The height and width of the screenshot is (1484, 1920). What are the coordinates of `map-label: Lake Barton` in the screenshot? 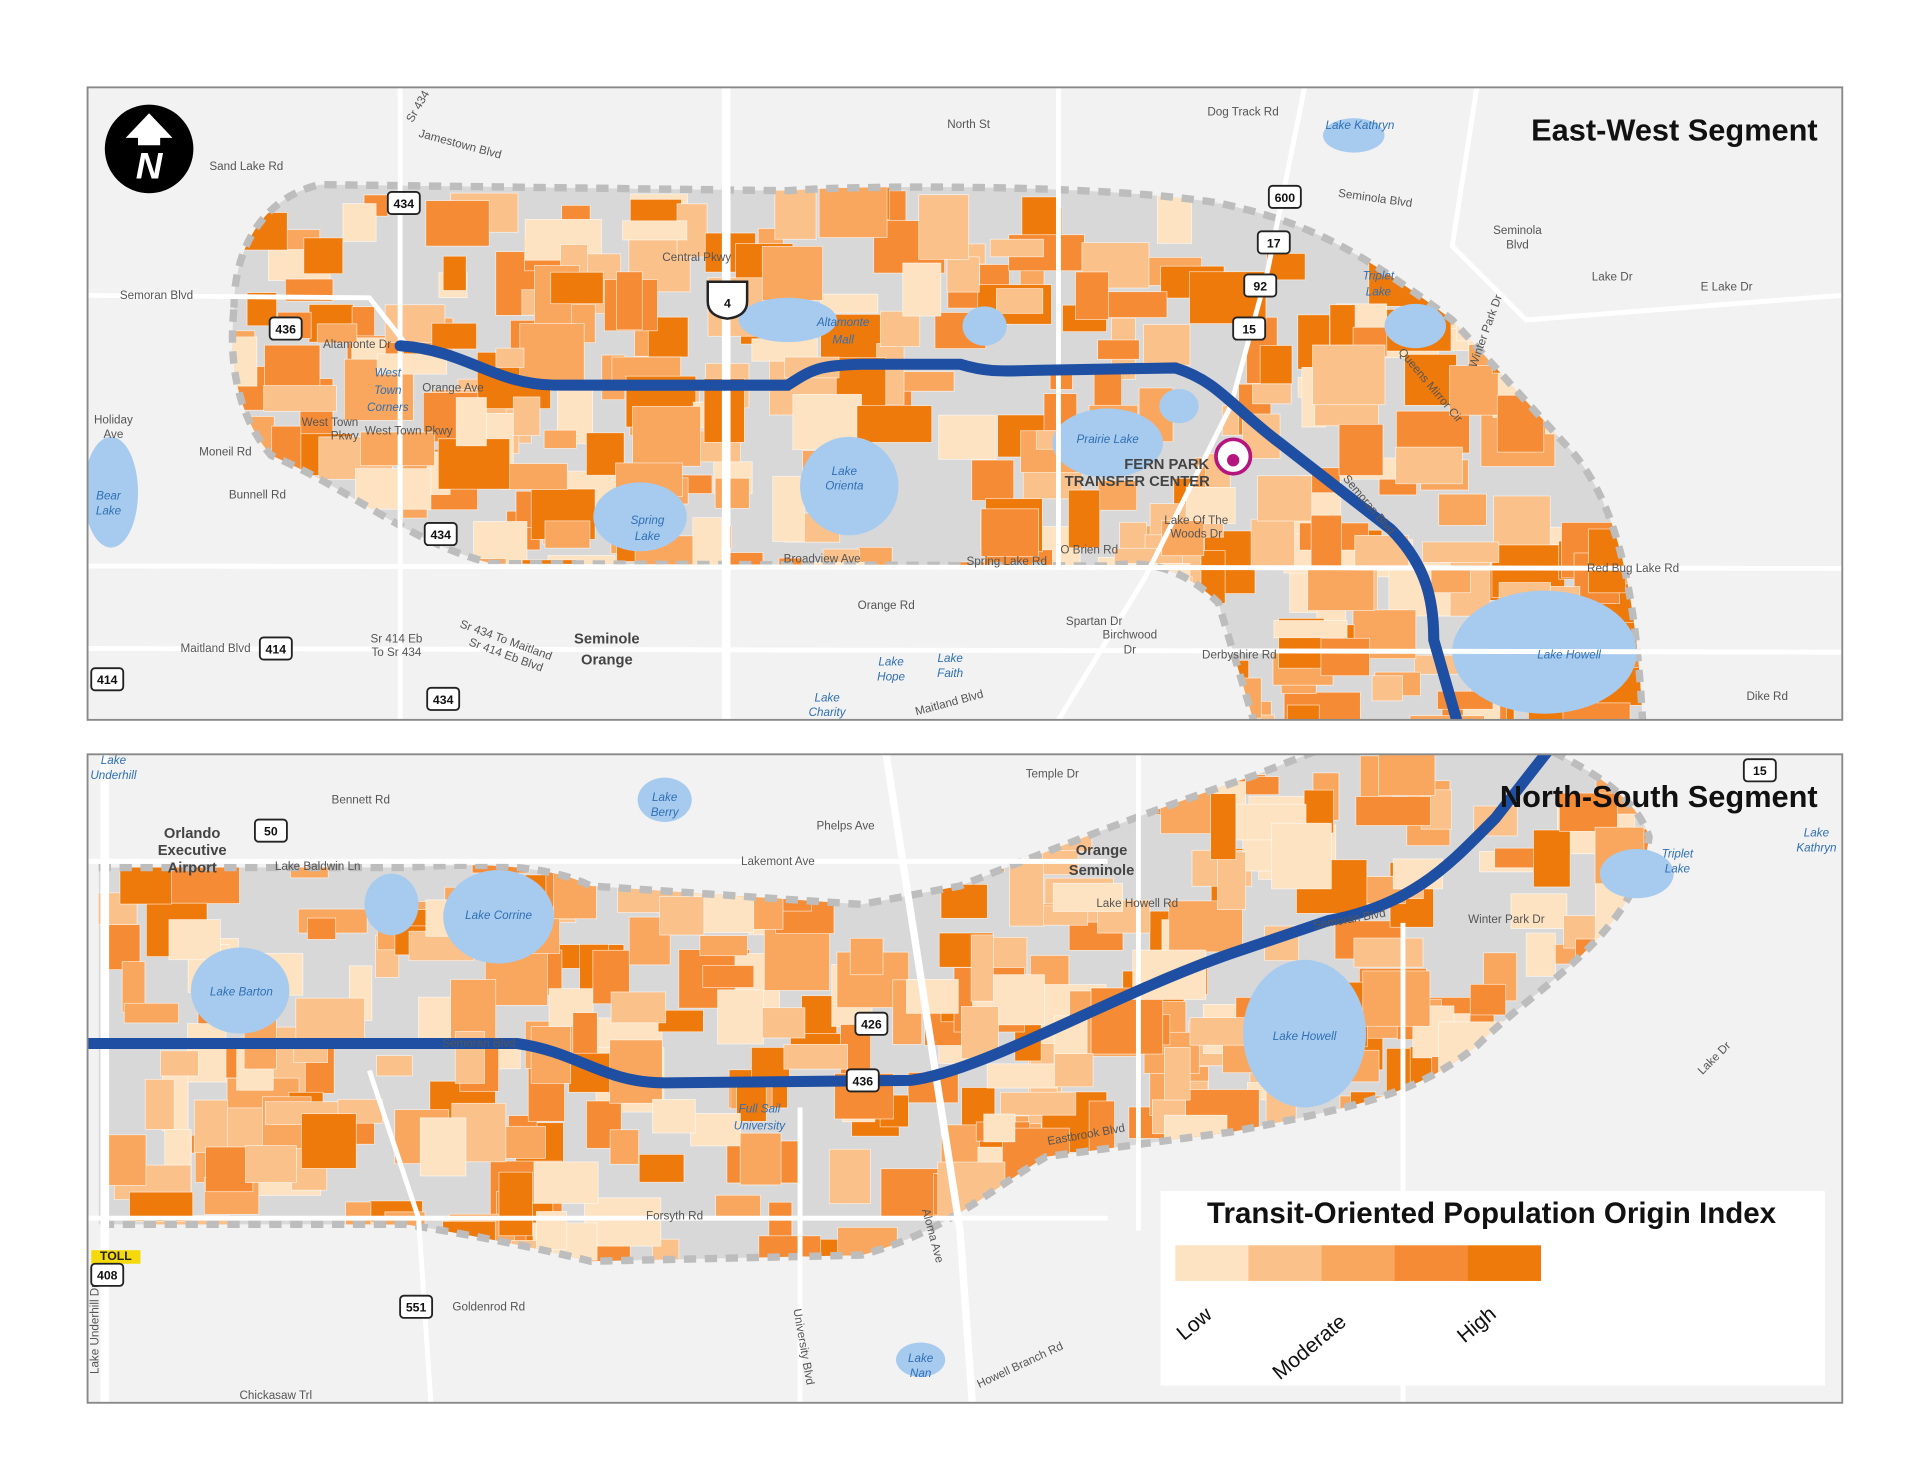 It's located at (241, 991).